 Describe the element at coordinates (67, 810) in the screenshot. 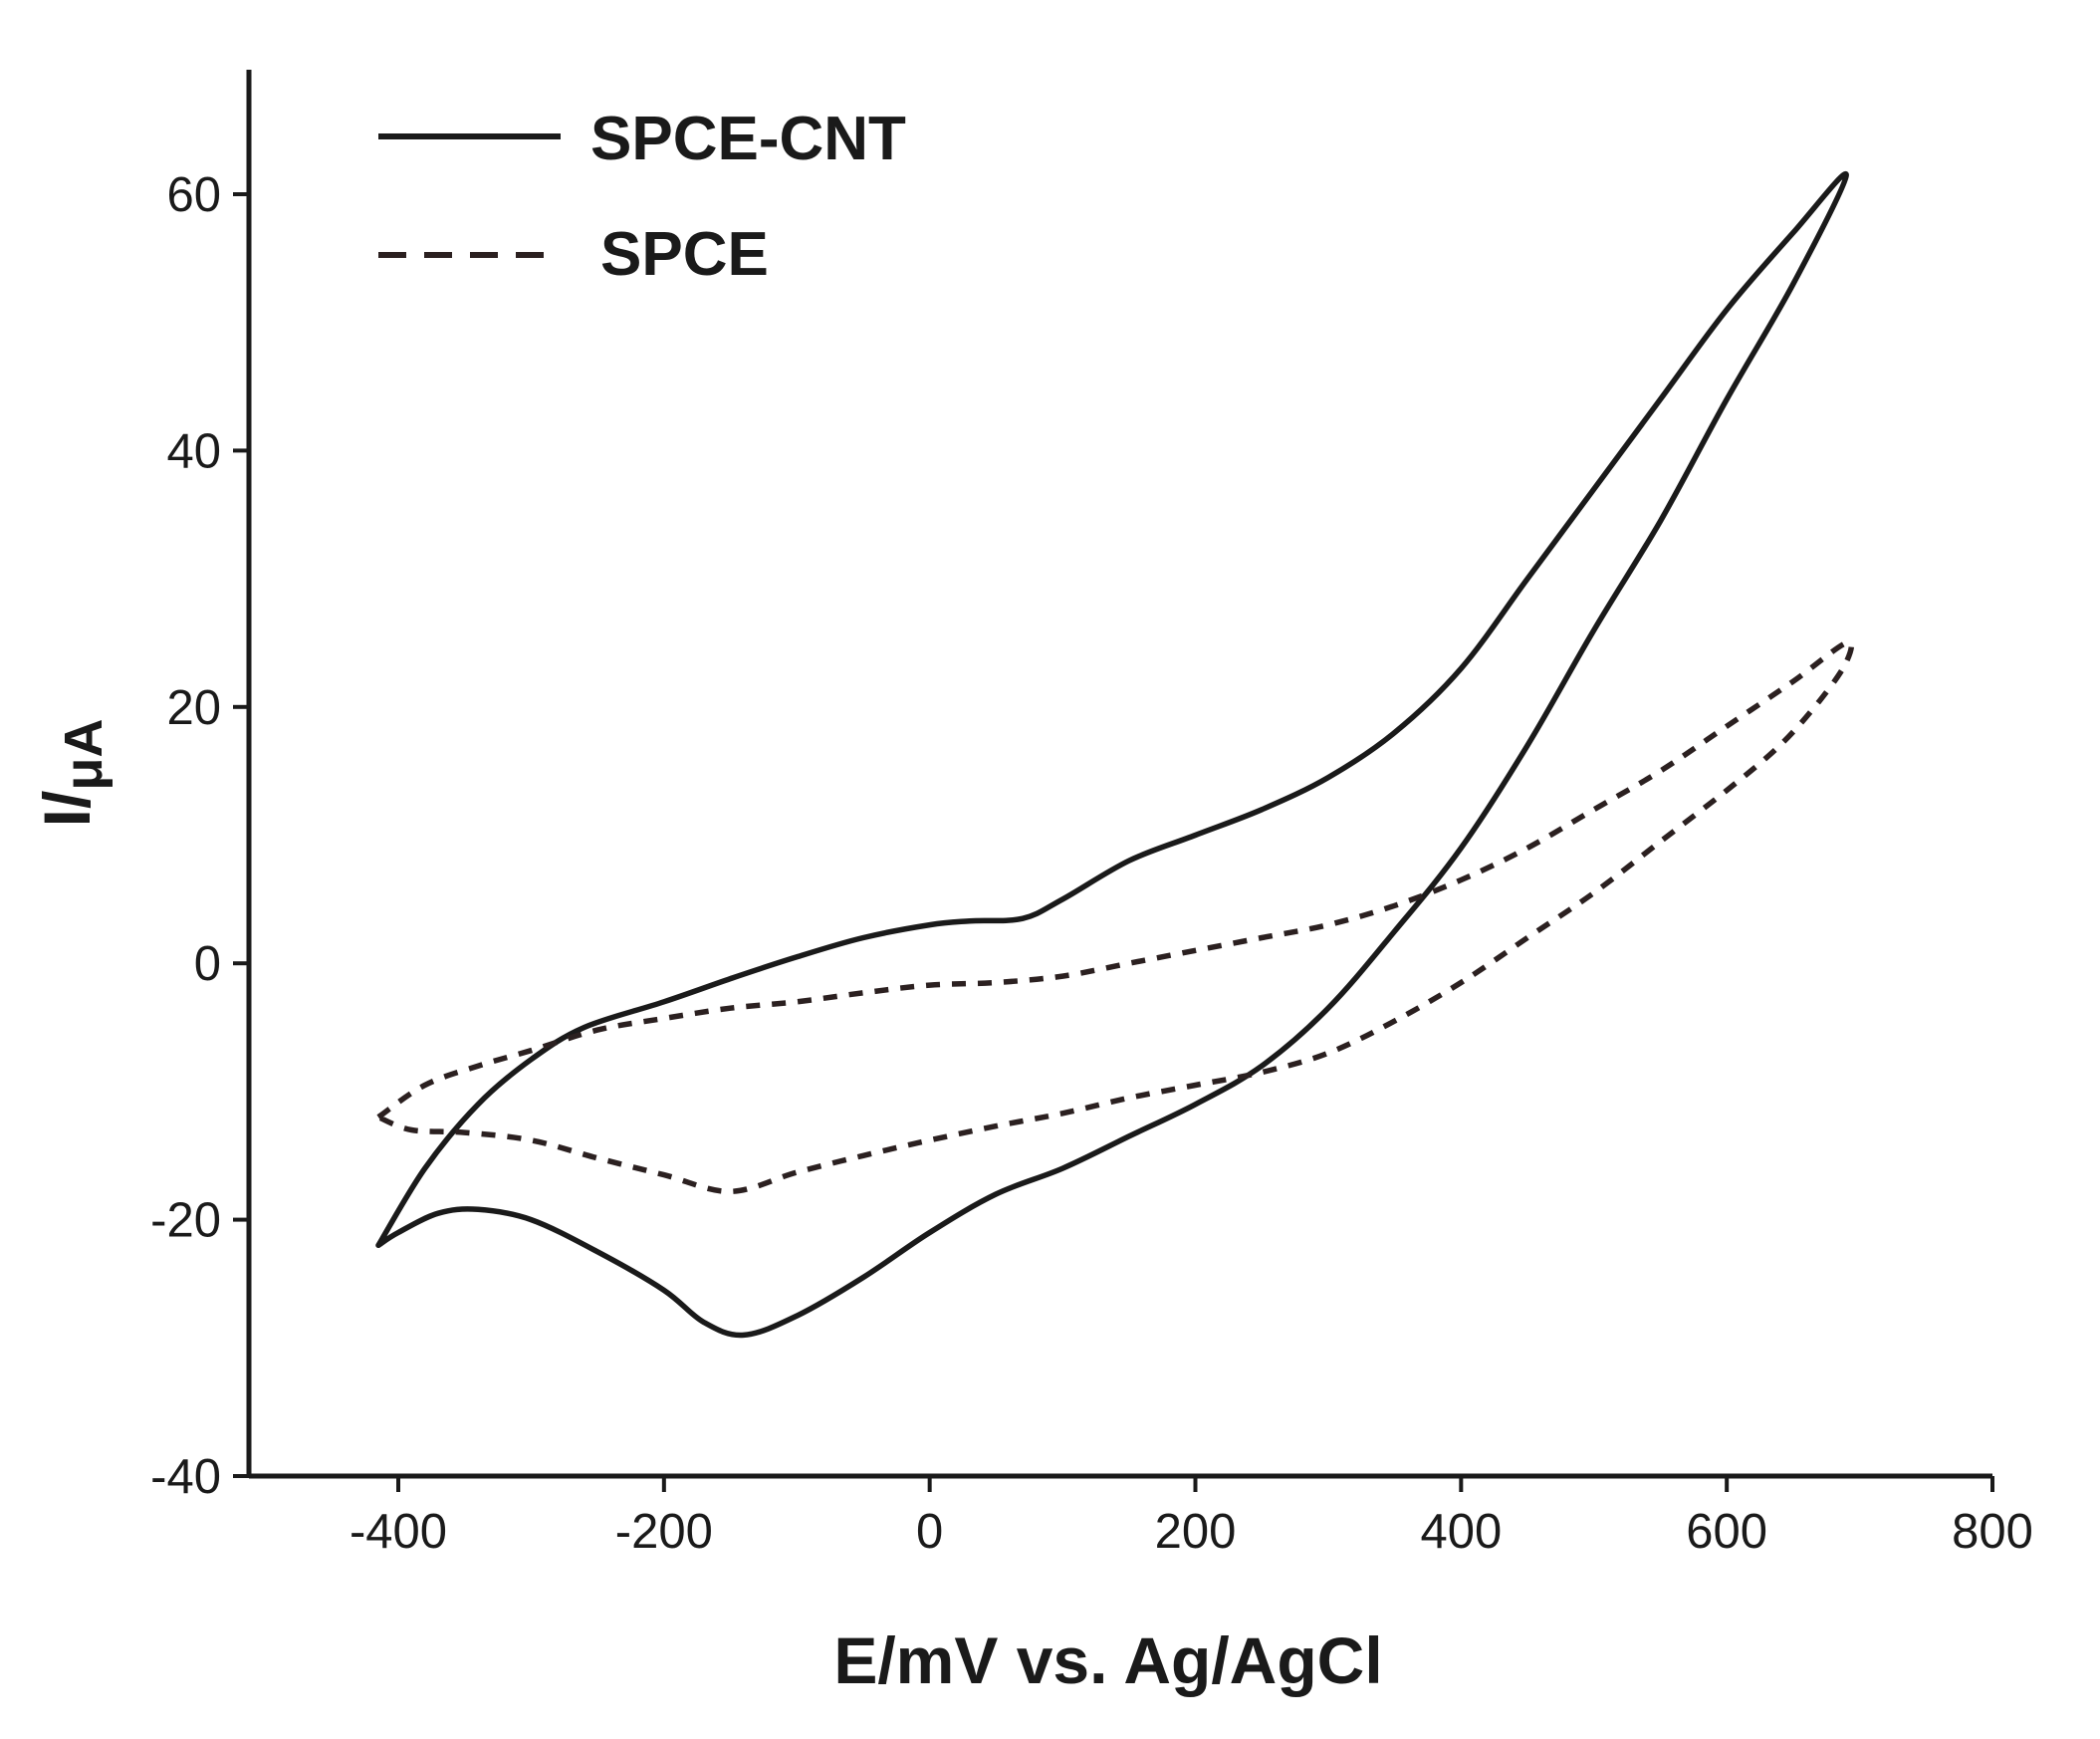

I see `y-axis-title-main: I/` at that location.